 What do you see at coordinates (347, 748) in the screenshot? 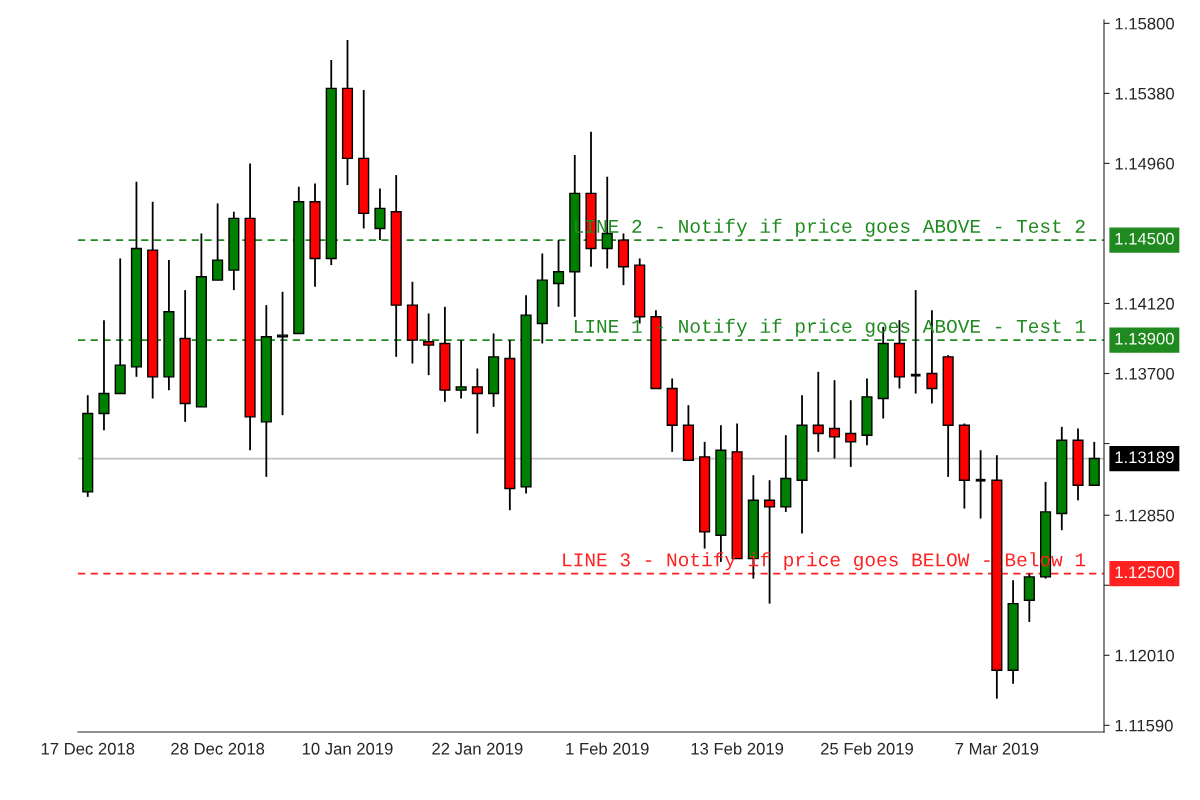
I see `x-tick-label: 10 Jan 2019` at bounding box center [347, 748].